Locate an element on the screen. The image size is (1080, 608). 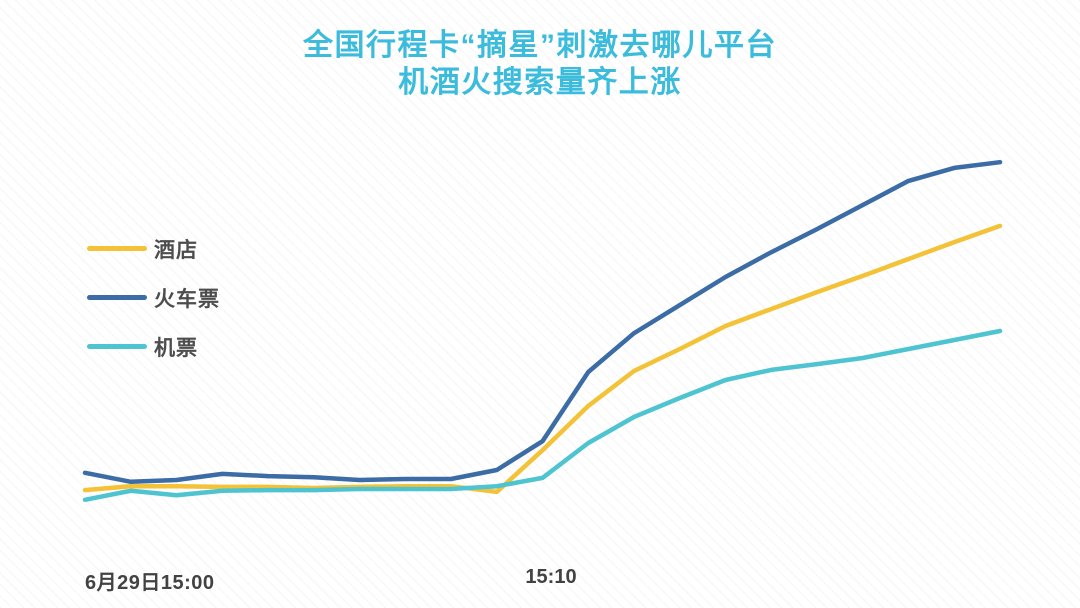
chart-title-line-1: 全国行程卡“摘星”刺激去哪儿平台 is located at coordinates (540, 45).